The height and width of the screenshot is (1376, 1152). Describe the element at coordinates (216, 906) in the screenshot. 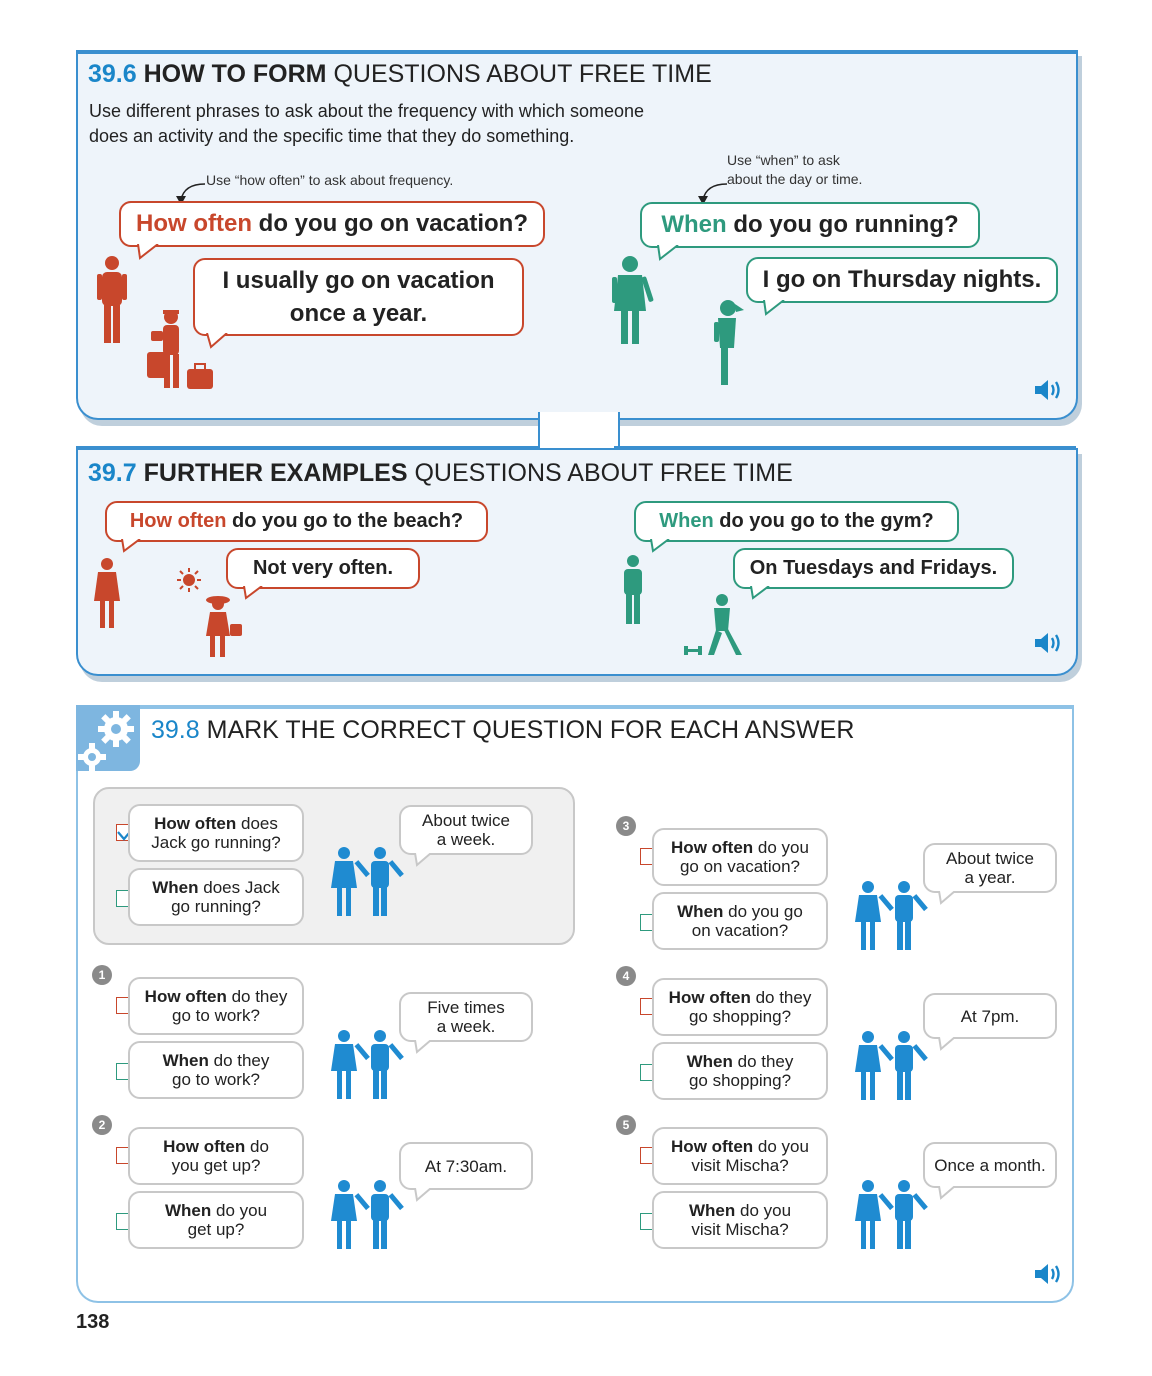

I see `option-text: go running?` at that location.